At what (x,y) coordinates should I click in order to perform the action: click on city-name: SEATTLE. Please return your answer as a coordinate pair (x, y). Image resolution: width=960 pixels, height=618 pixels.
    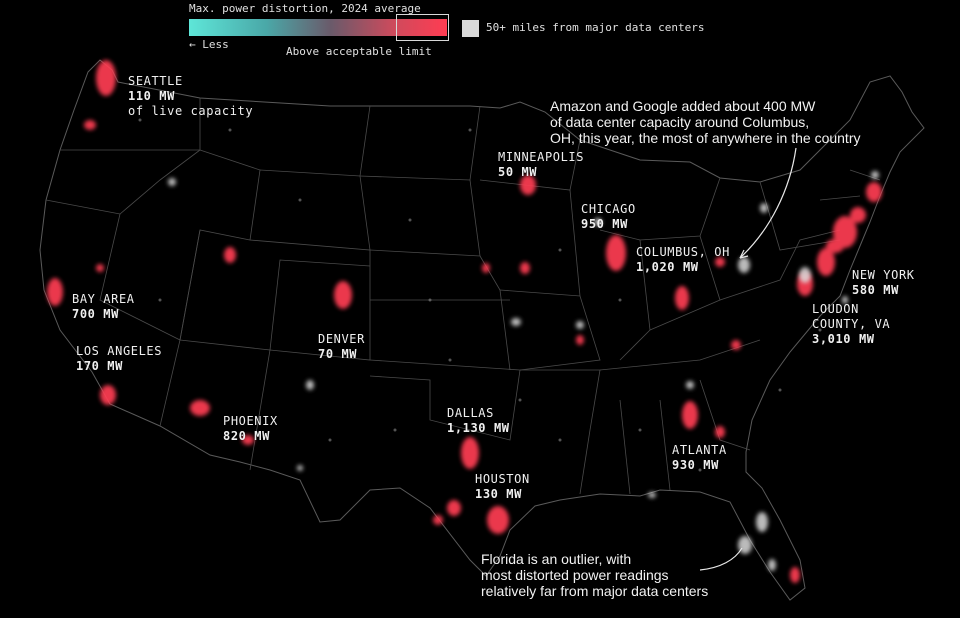
    Looking at the image, I should click on (155, 81).